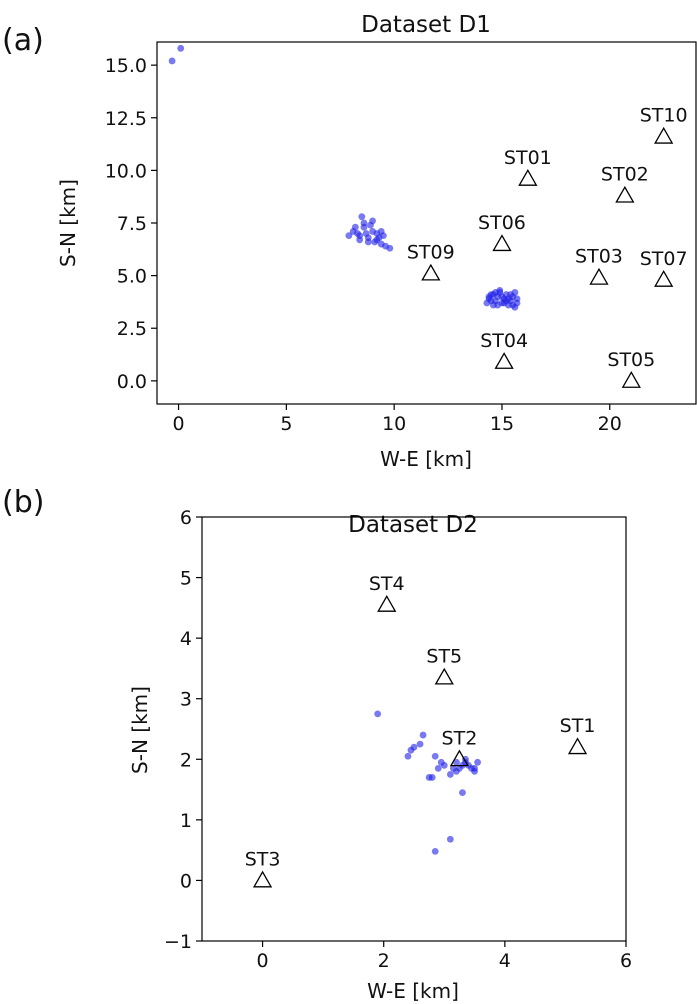  I want to click on station-label: ST06, so click(502, 223).